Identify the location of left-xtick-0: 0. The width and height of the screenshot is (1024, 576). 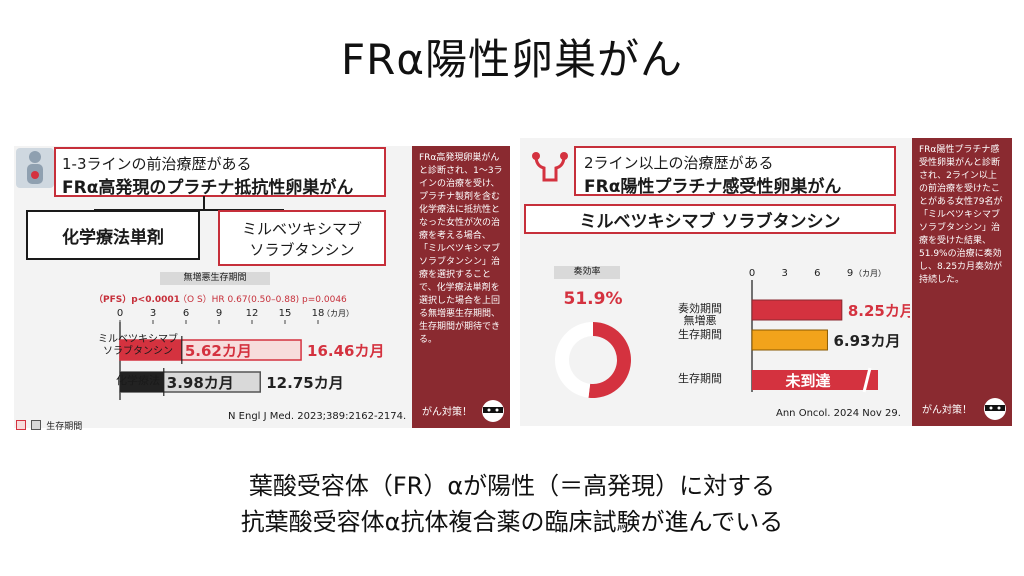
(120, 313).